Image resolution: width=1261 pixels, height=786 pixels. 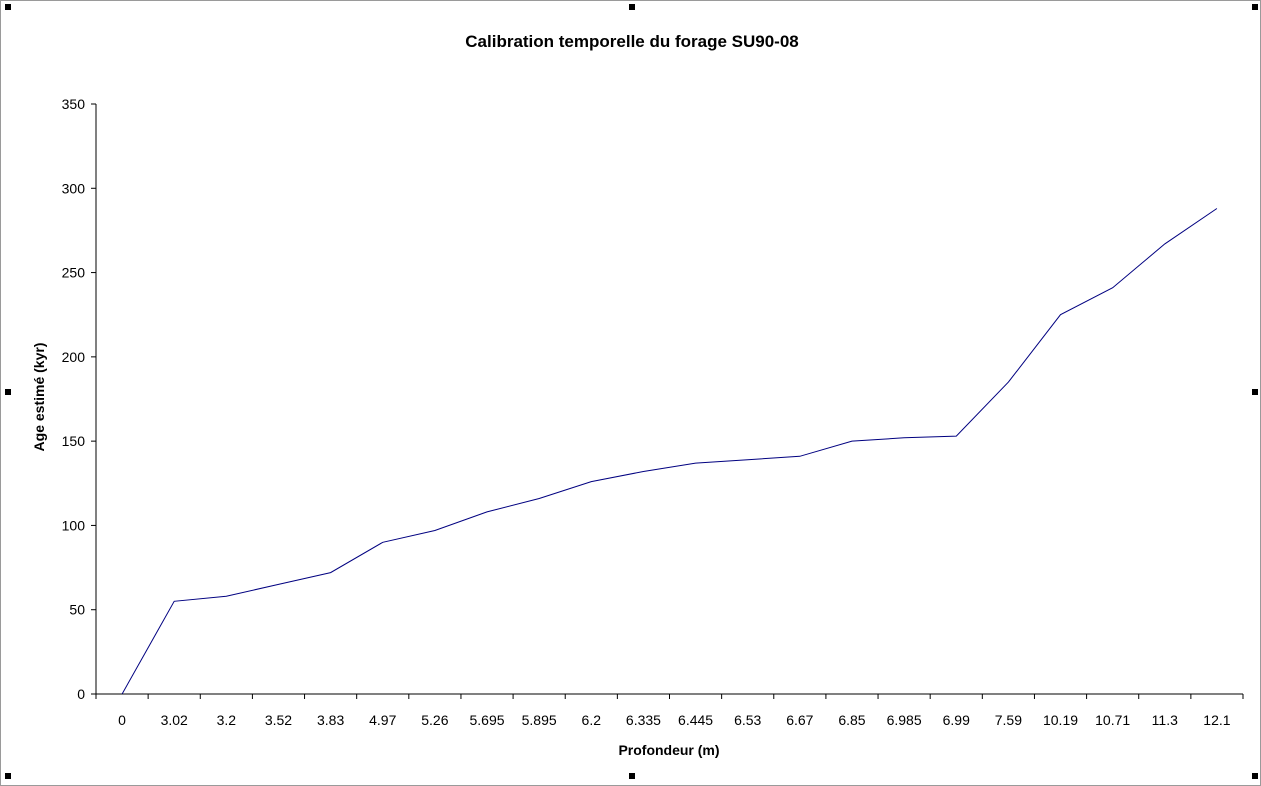 What do you see at coordinates (79, 399) in the screenshot?
I see `y-axis-ticks: 0 50 100 150 200 250 300 350` at bounding box center [79, 399].